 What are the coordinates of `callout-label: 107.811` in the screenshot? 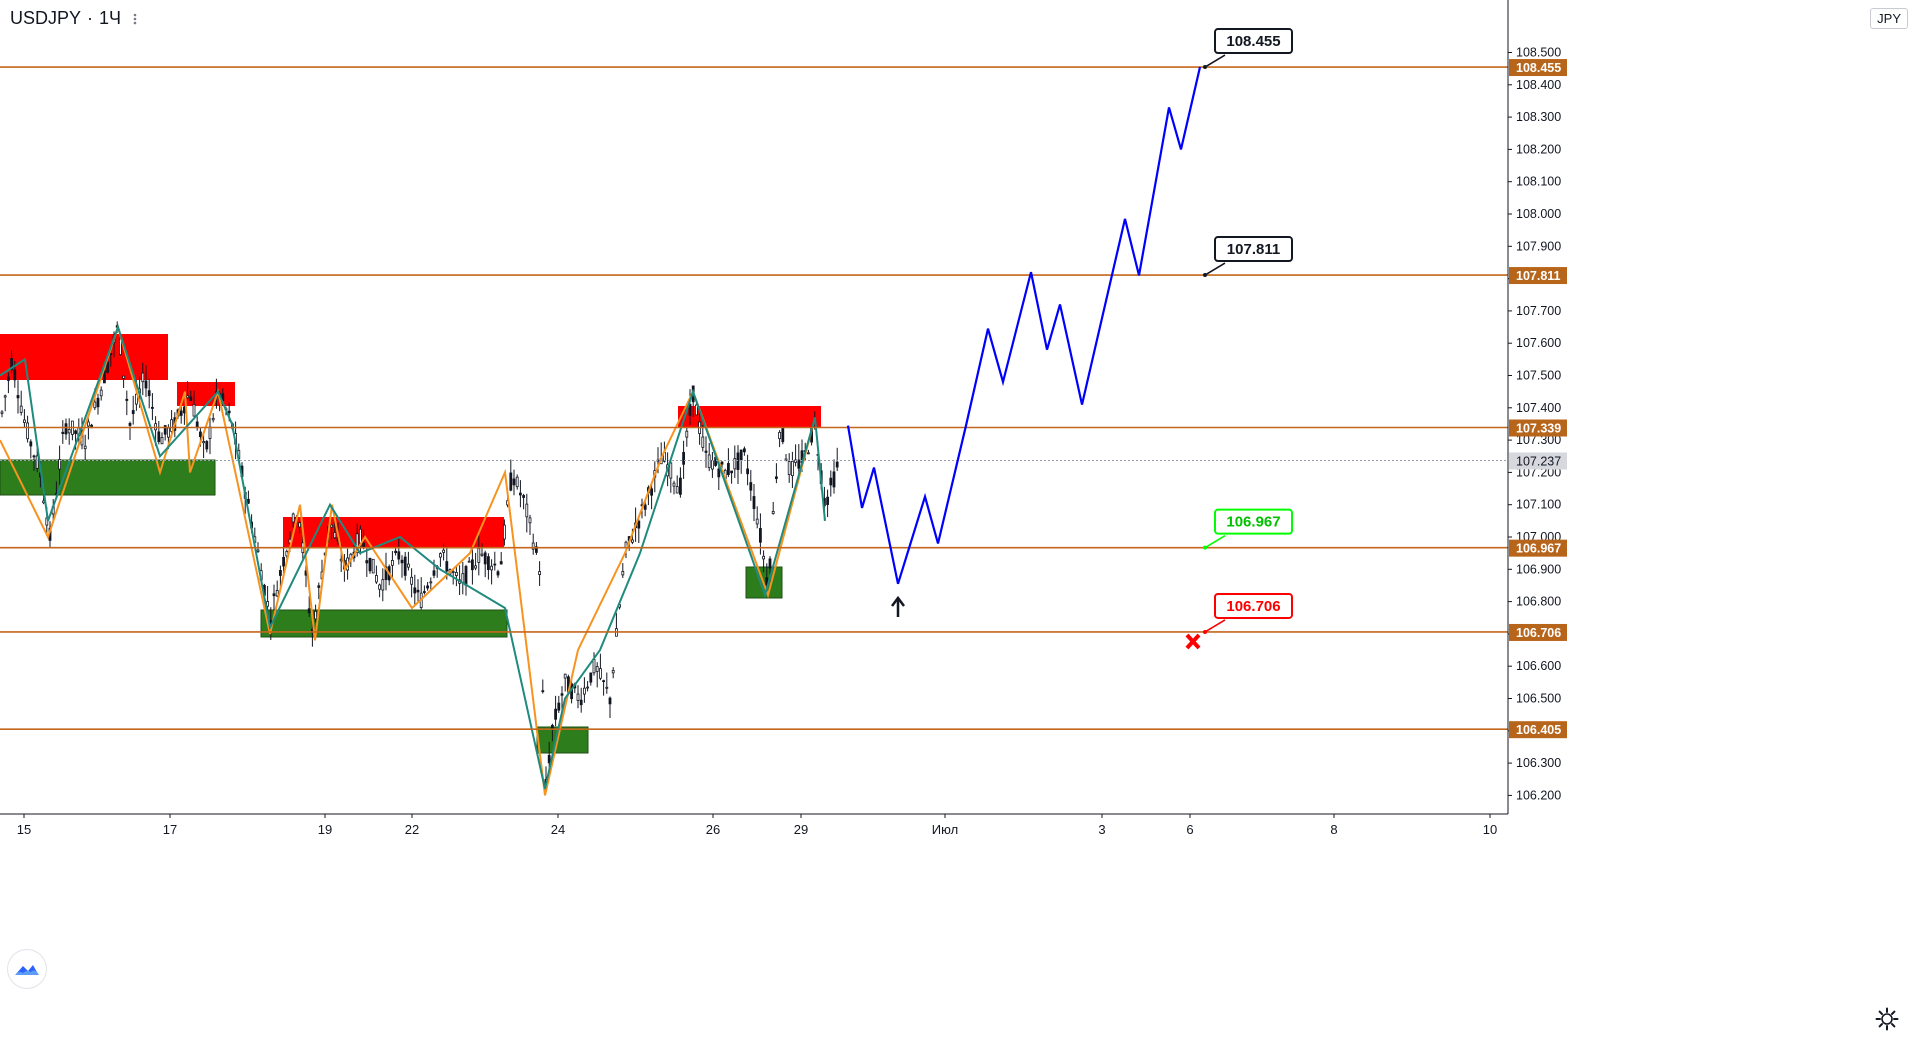 It's located at (1253, 249).